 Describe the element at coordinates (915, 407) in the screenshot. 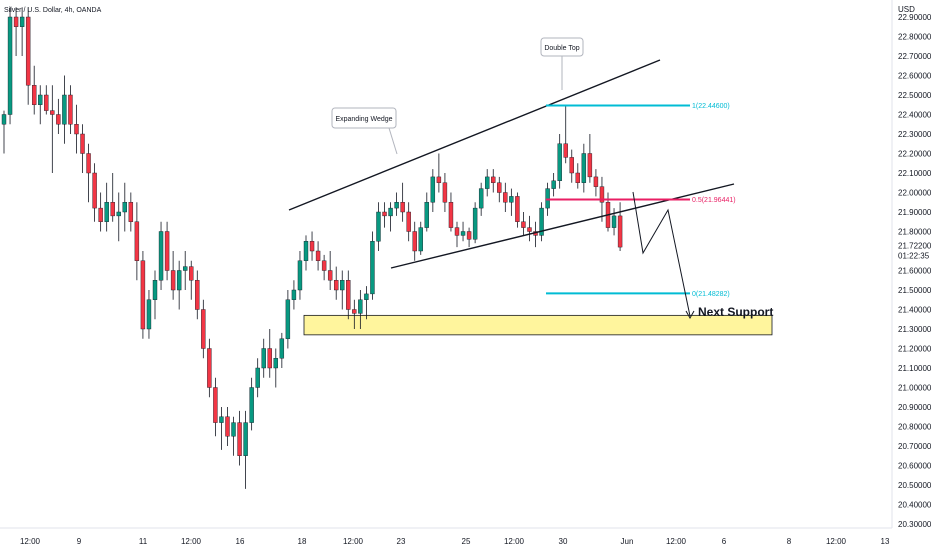

I see `price-tick-label: 20.90000` at that location.